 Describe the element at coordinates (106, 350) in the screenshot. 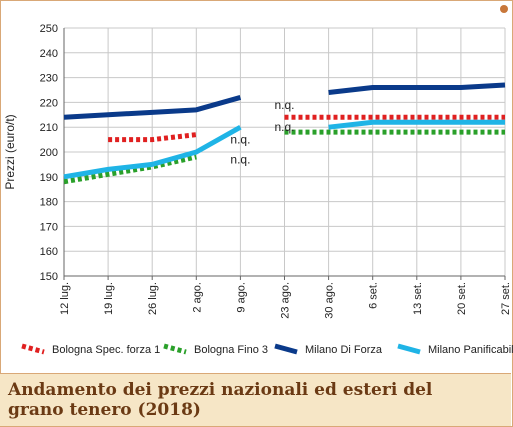

I see `legend-label-1: Bologna Spec. forza 1` at that location.